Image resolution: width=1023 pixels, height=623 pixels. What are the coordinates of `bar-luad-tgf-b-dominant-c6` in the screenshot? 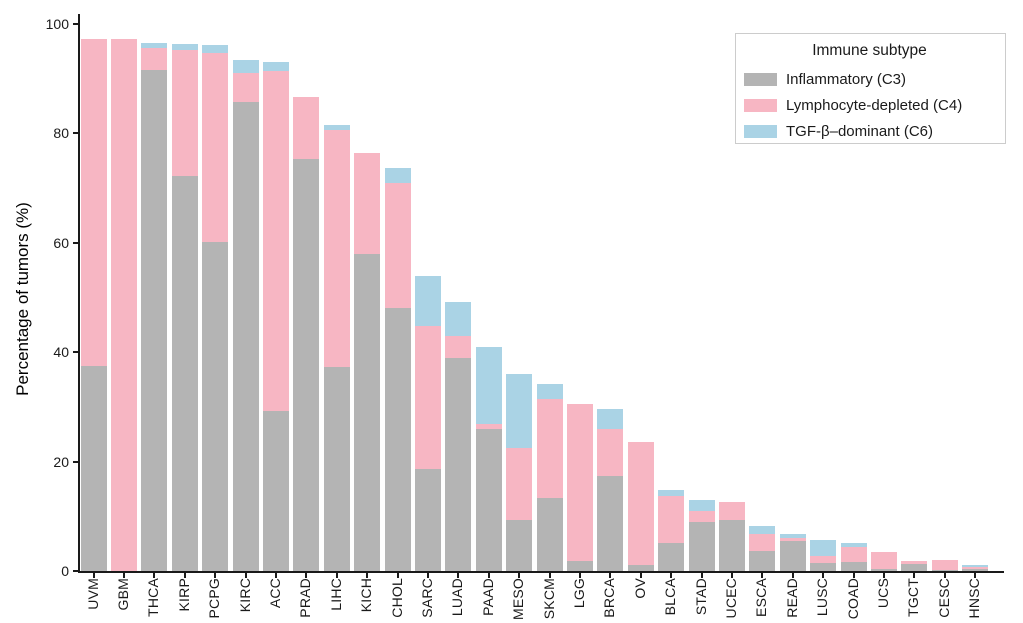 It's located at (458, 318).